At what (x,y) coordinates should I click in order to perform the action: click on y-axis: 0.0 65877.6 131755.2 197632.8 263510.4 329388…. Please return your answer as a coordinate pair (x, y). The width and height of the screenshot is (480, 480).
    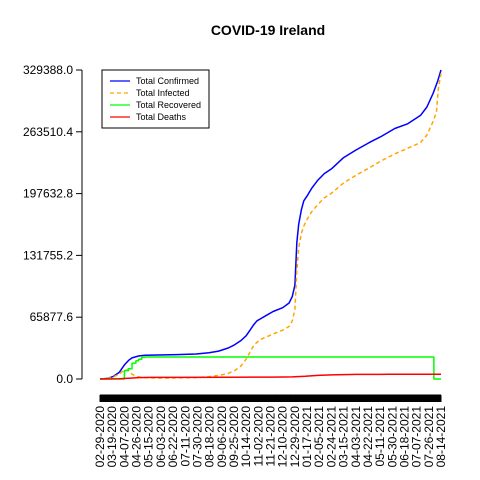
    Looking at the image, I should click on (53, 224).